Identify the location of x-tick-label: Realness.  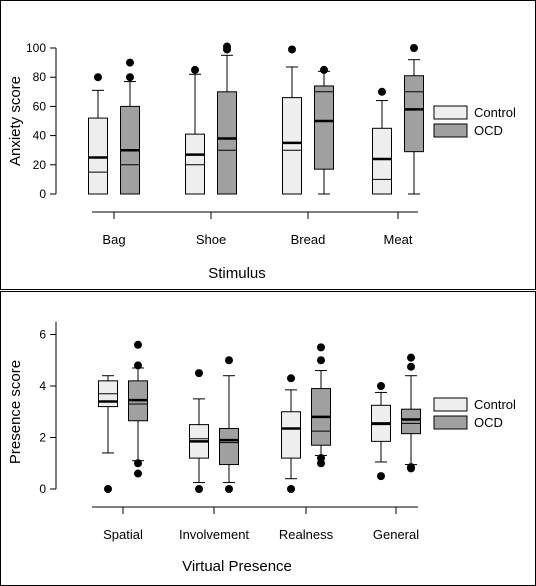
(306, 534).